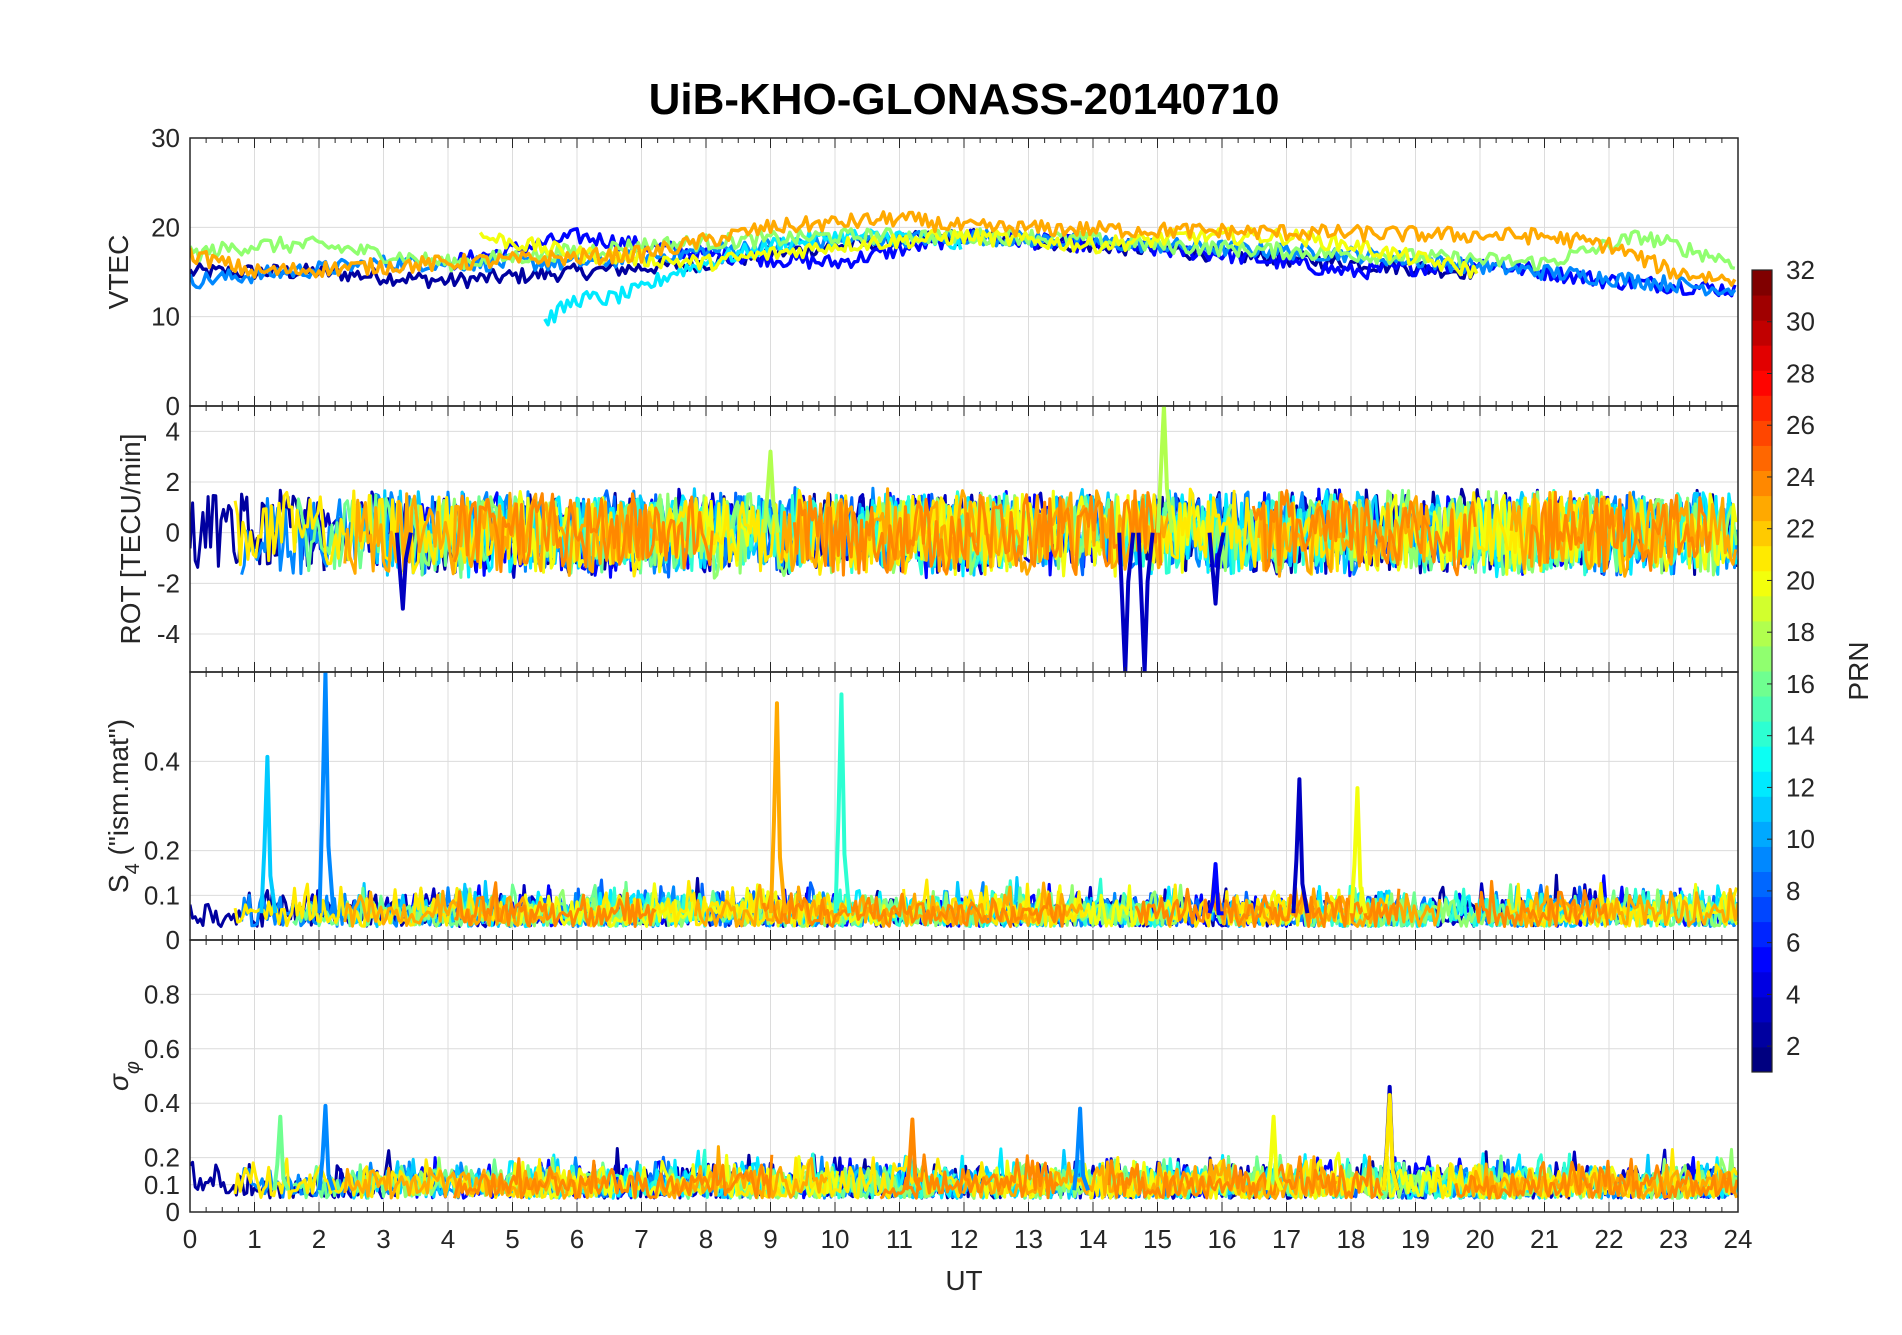 The width and height of the screenshot is (1902, 1335). What do you see at coordinates (165, 227) in the screenshot?
I see `y-tick-label: 20` at bounding box center [165, 227].